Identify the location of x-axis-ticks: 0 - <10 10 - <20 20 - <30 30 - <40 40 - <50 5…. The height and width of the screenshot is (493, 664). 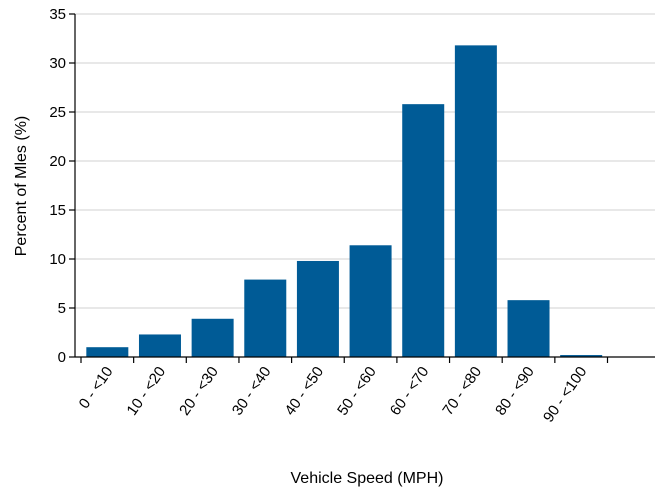
(342, 391).